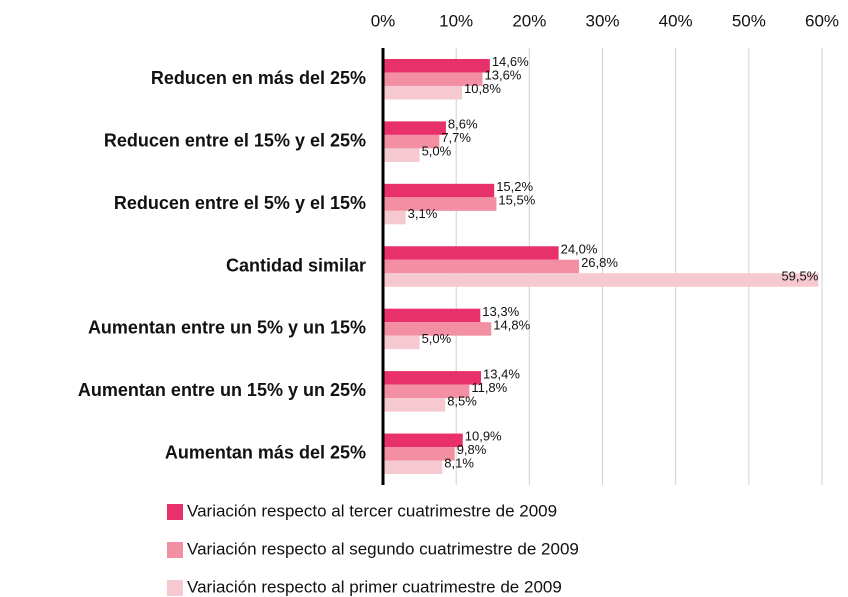 The image size is (848, 597). Describe the element at coordinates (579, 248) in the screenshot. I see `value-label: 24,0%` at that location.